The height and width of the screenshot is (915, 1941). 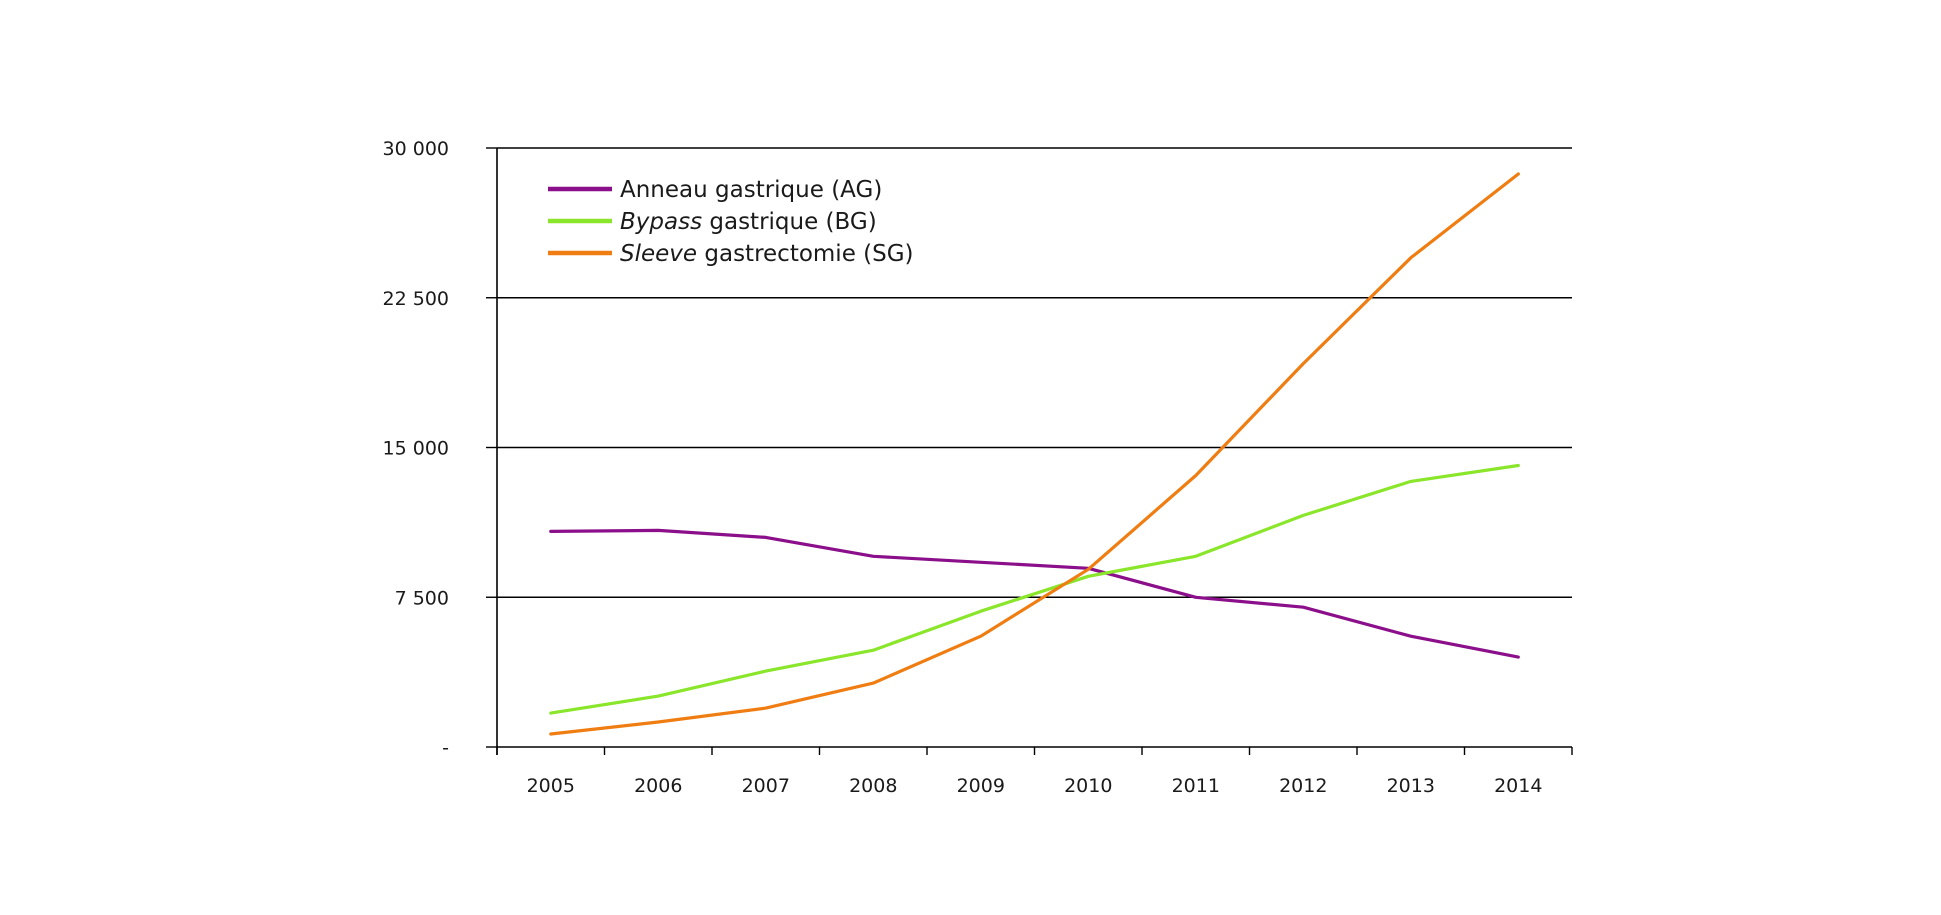 I want to click on x-tick-label: 2009, so click(x=981, y=786).